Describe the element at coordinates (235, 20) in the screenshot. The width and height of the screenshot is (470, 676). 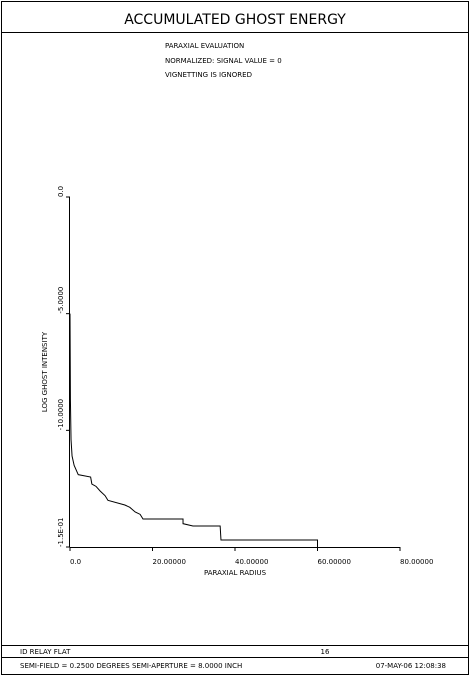
I see `chart-title: ACCUMULATED GHOST ENERGY` at that location.